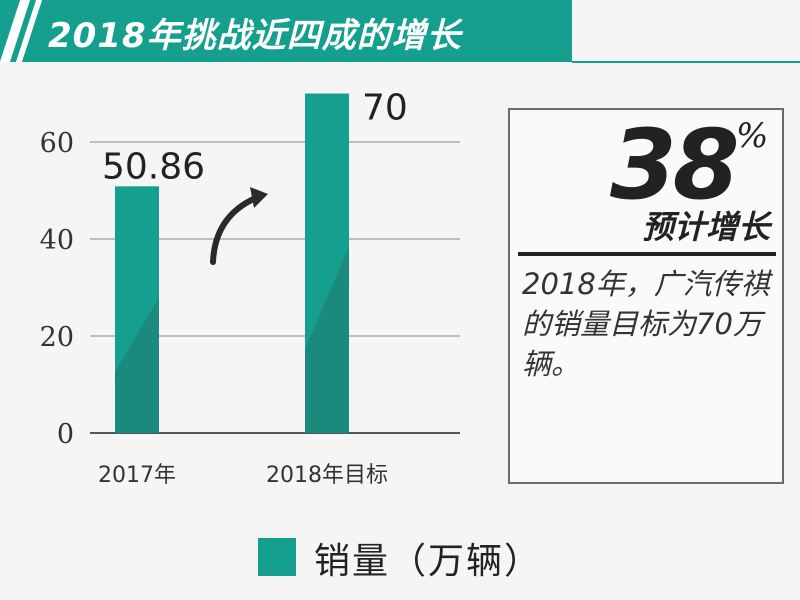  I want to click on banner-title: 2018年挑战近四成的增长, so click(255, 36).